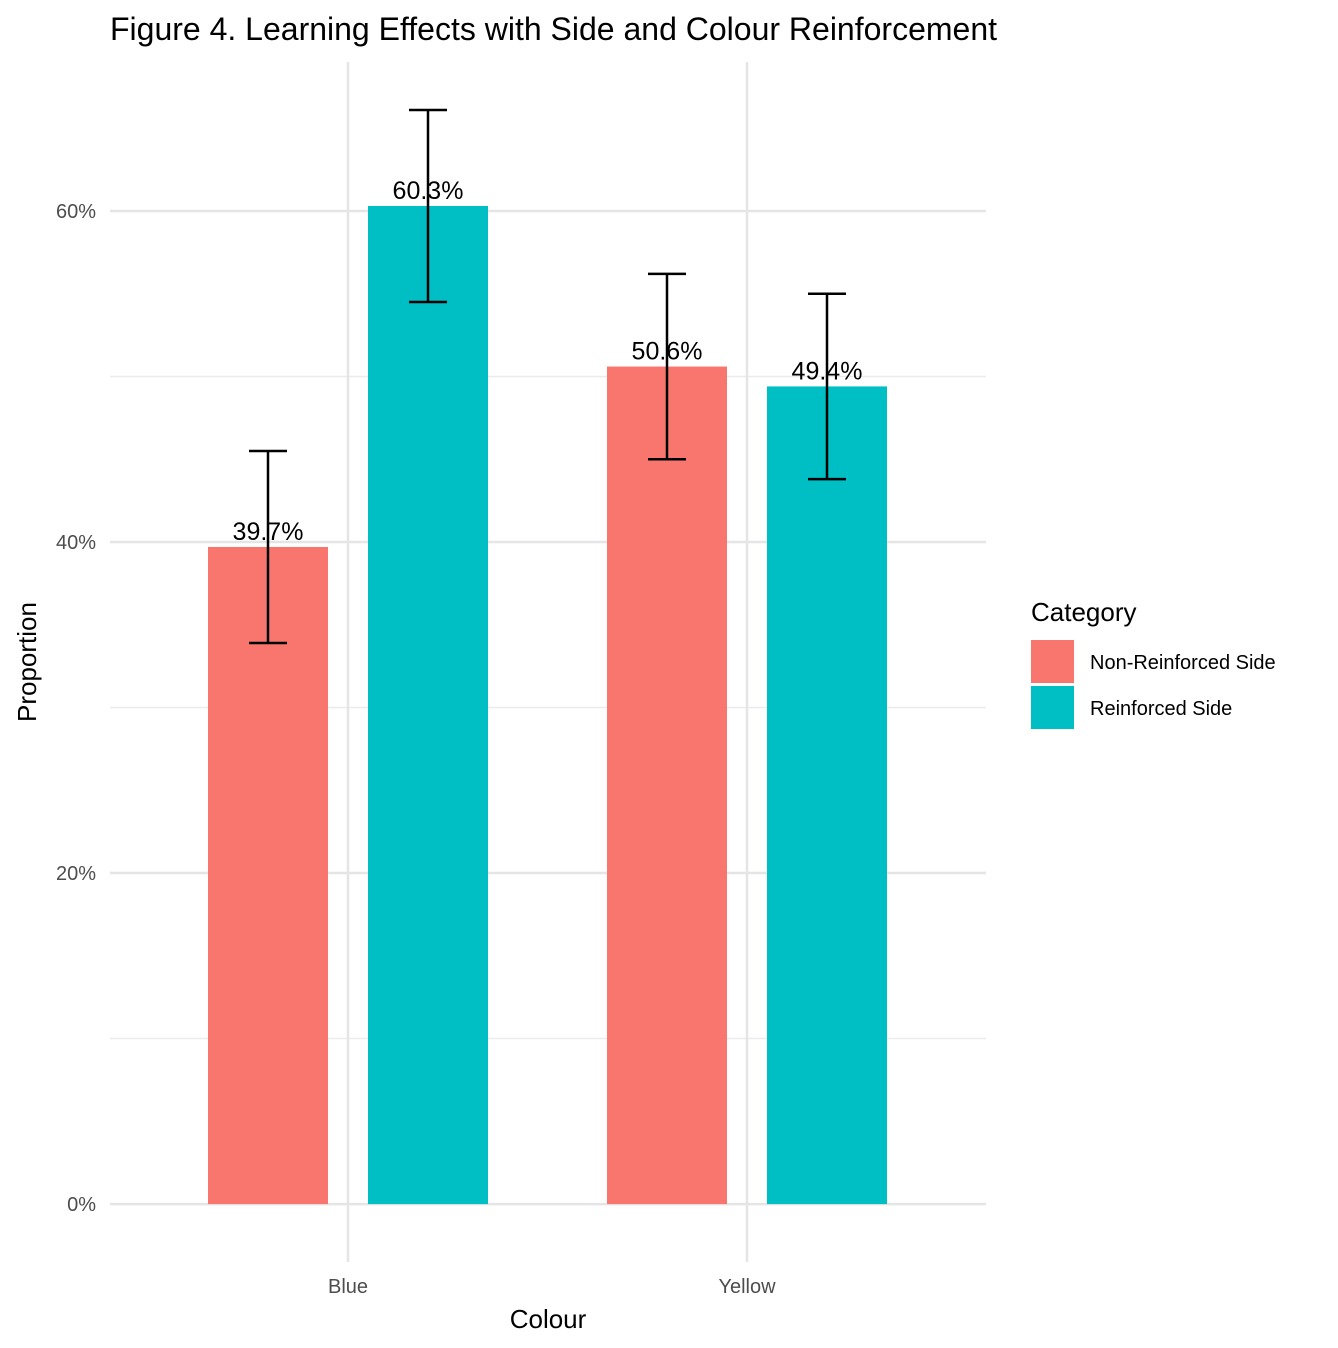 The height and width of the screenshot is (1348, 1338). What do you see at coordinates (1153, 684) in the screenshot?
I see `legend-items: Non-Reinforced Side Reinforced Side` at bounding box center [1153, 684].